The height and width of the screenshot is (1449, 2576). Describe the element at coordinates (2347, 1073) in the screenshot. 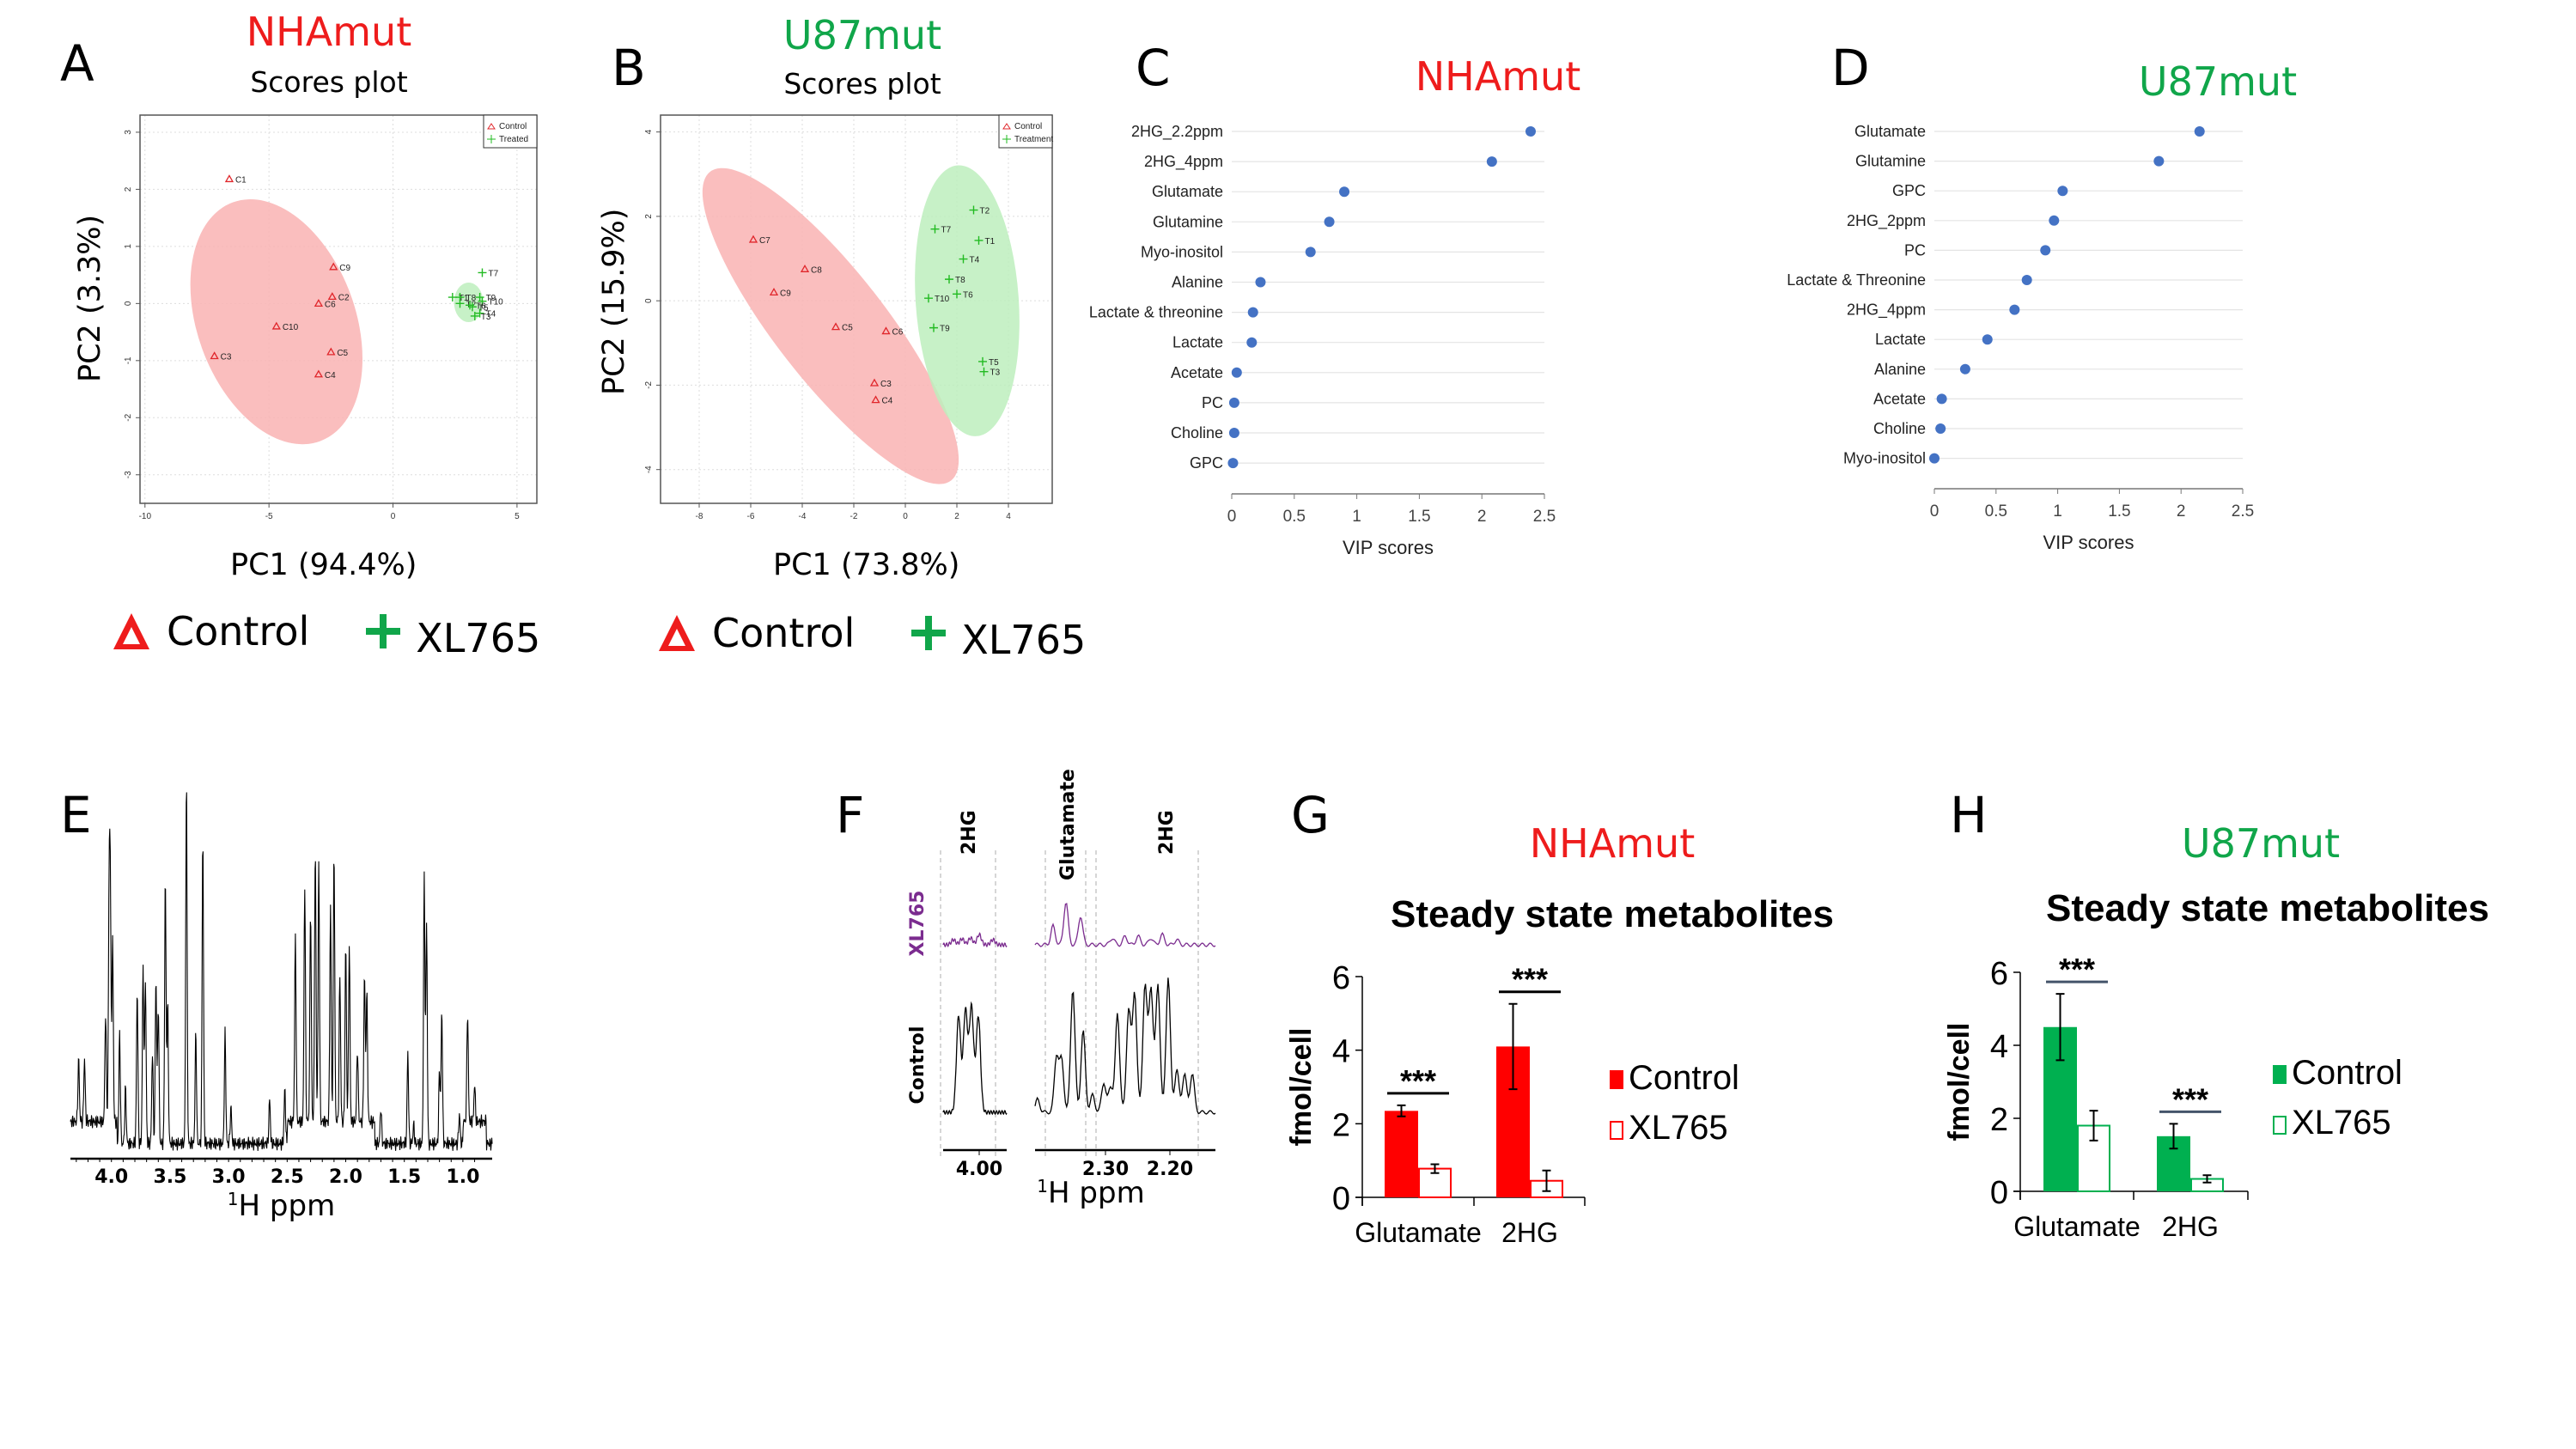

I see `legend-control-label: Control` at that location.